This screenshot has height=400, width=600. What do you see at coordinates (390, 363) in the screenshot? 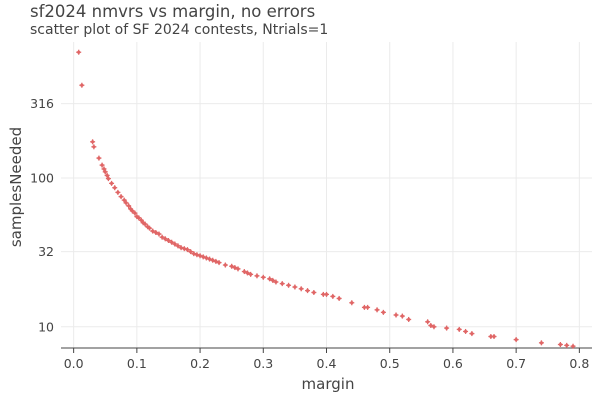
I see `x-tick-label: 0.5` at bounding box center [390, 363].